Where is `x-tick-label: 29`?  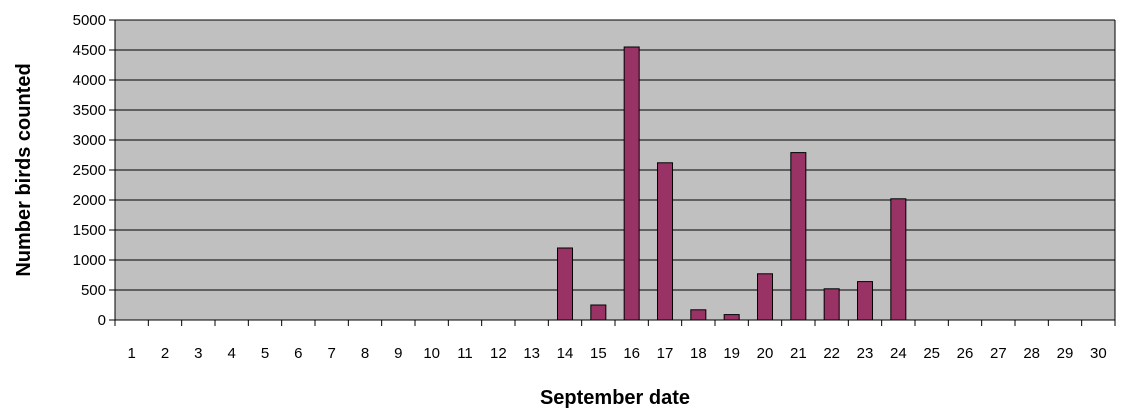 x-tick-label: 29 is located at coordinates (1065, 353).